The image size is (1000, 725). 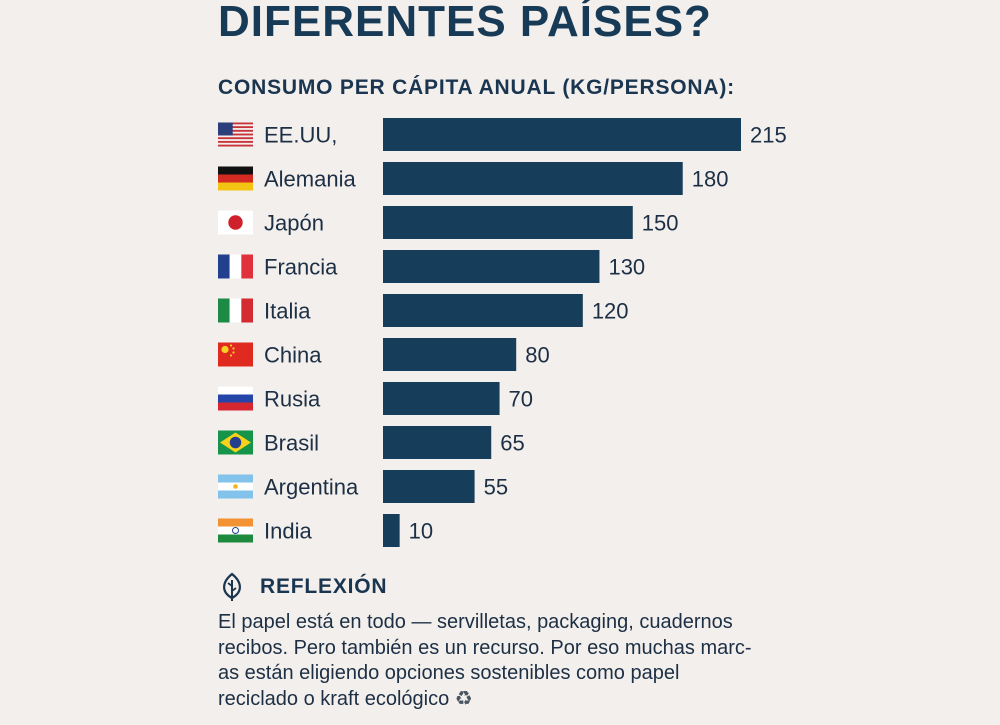 What do you see at coordinates (334, 698) in the screenshot?
I see `reflection-line: reciclado o kraft ecológico` at bounding box center [334, 698].